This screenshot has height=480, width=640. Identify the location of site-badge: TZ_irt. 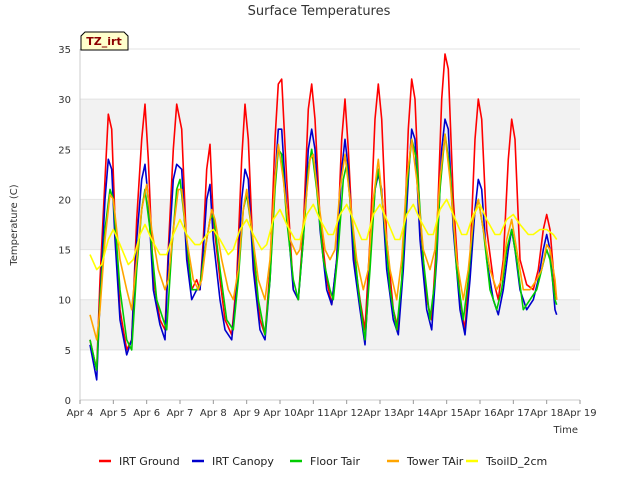
(104, 41).